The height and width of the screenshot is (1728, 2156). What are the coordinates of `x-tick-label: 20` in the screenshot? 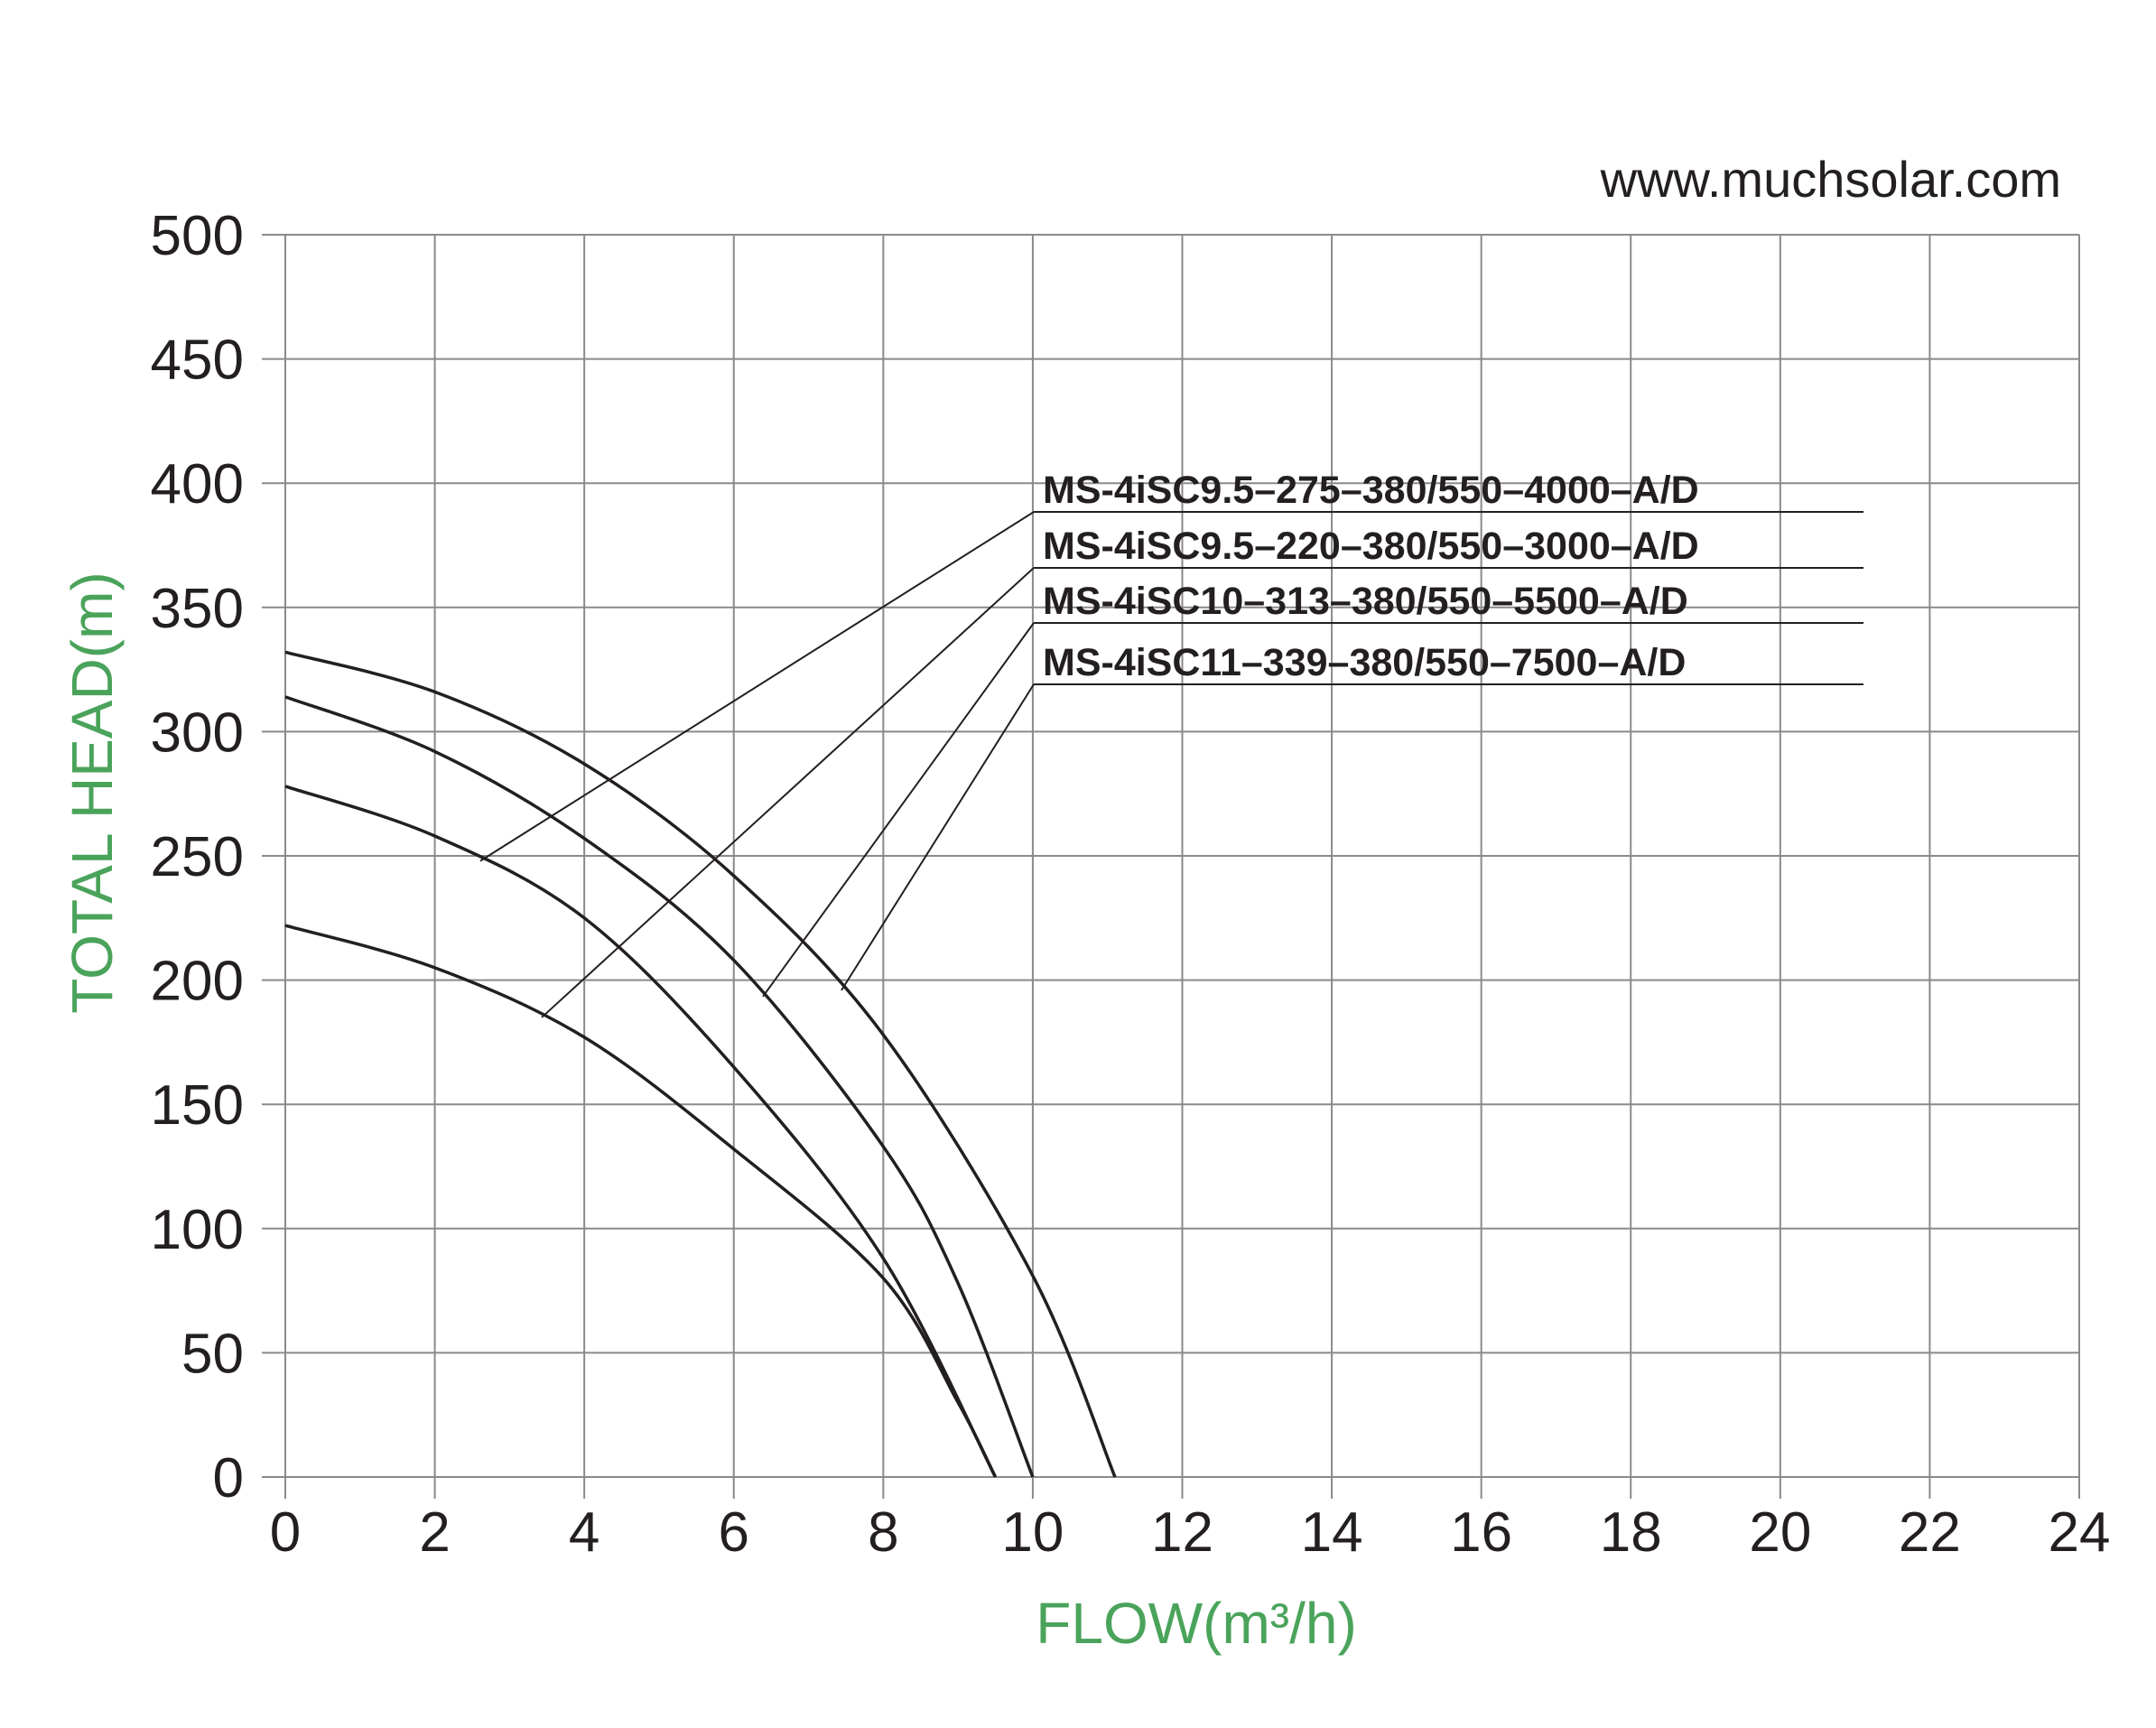 It's located at (1780, 1532).